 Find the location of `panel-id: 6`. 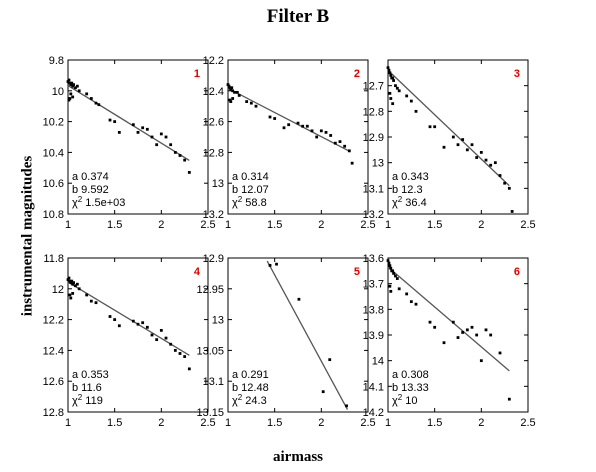

panel-id: 6 is located at coordinates (517, 272).